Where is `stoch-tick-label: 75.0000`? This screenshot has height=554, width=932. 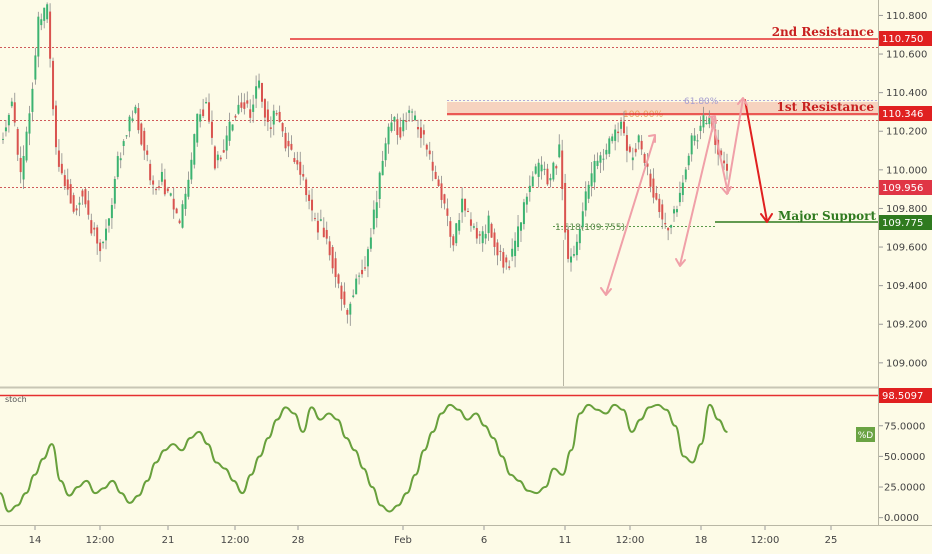
stoch-tick-label: 75.0000 is located at coordinates (904, 426).